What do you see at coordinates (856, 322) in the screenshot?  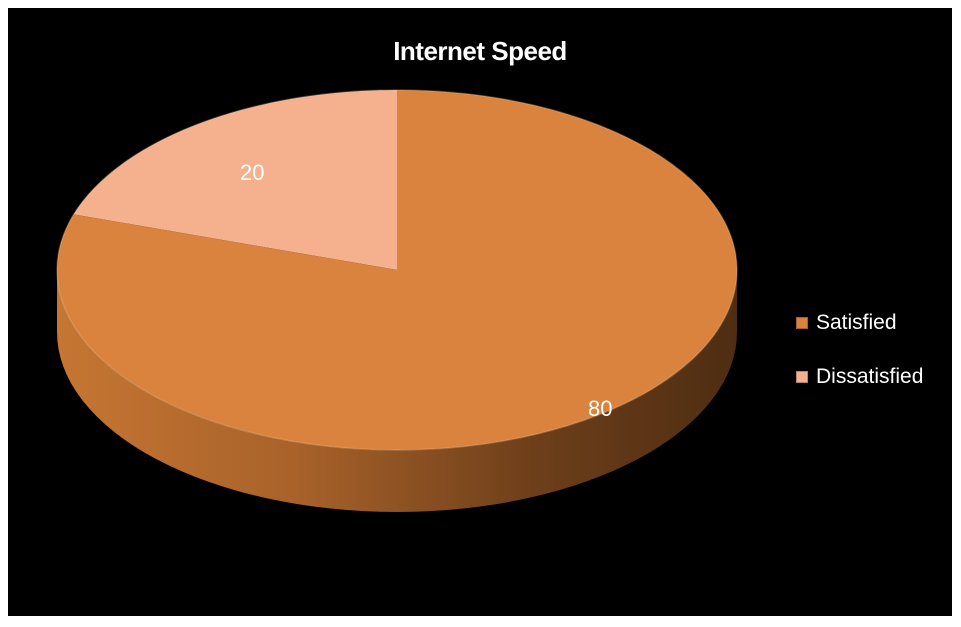 I see `legend-label-satisfied: Satisfied` at bounding box center [856, 322].